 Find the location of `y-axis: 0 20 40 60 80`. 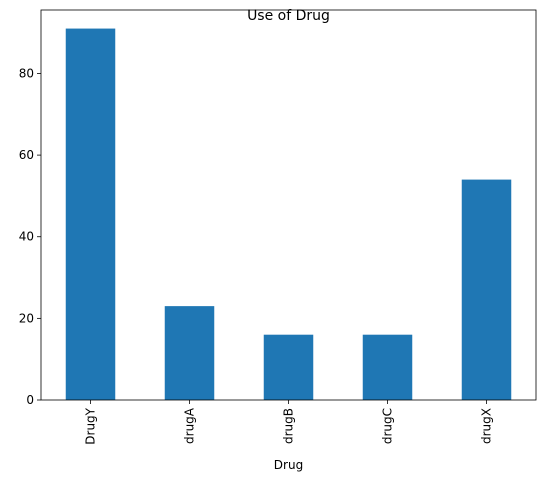

y-axis: 0 20 40 60 80 is located at coordinates (30, 236).